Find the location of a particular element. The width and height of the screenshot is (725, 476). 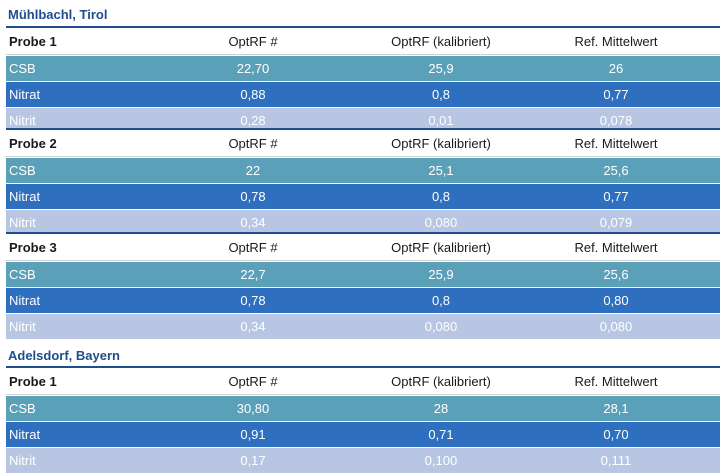

value-optrf: 0,88 is located at coordinates (253, 94).